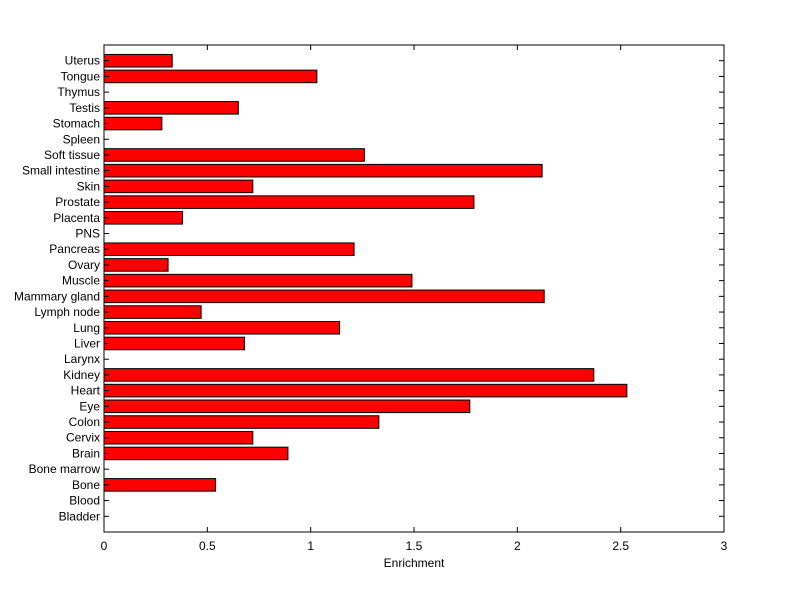 The width and height of the screenshot is (800, 599). Describe the element at coordinates (234, 155) in the screenshot. I see `bar-soft-tissue` at that location.